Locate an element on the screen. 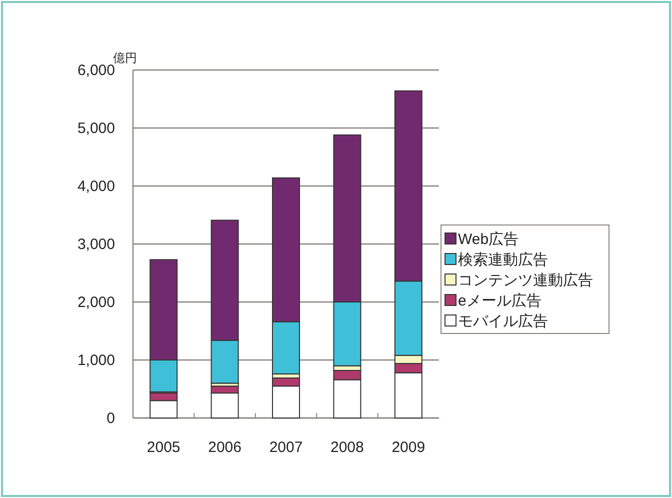  y-tick-label: 2,000 is located at coordinates (96, 302).